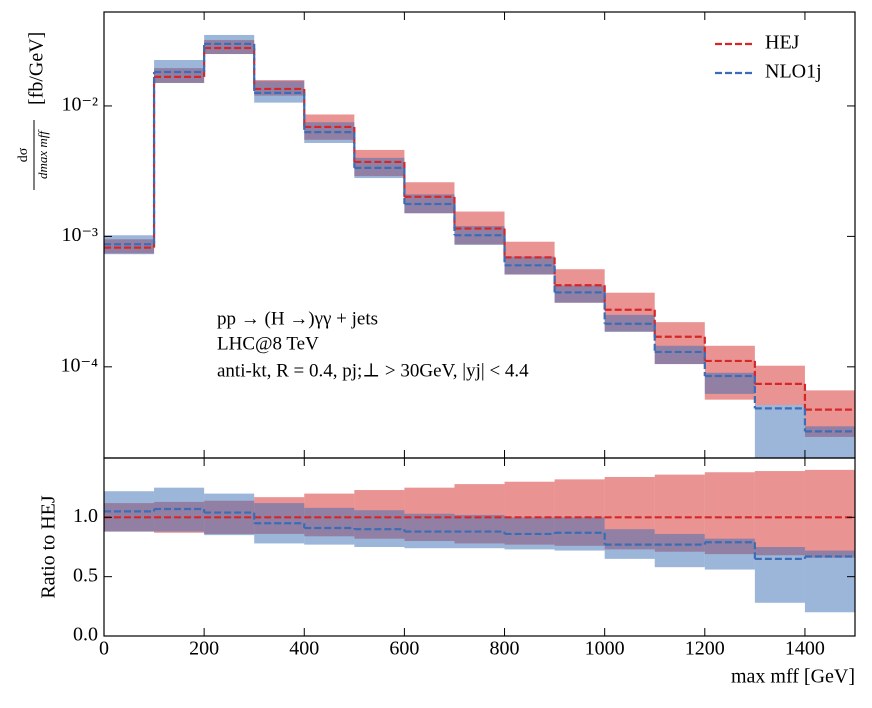 The width and height of the screenshot is (872, 708). Describe the element at coordinates (79, 235) in the screenshot. I see `y-tick-label: 10⁻³` at that location.